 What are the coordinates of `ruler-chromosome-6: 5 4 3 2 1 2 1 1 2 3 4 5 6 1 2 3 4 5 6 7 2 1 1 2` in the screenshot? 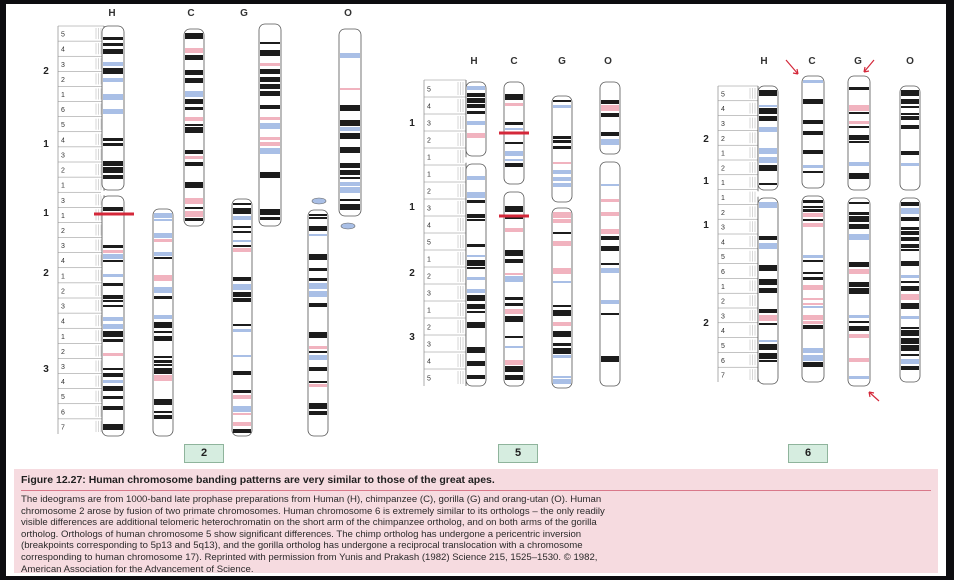 It's located at (731, 233).